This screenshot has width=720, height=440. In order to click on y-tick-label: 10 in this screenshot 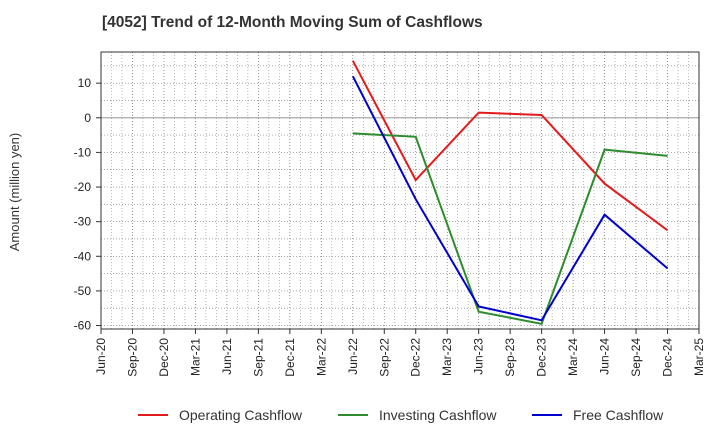, I will do `click(85, 83)`.